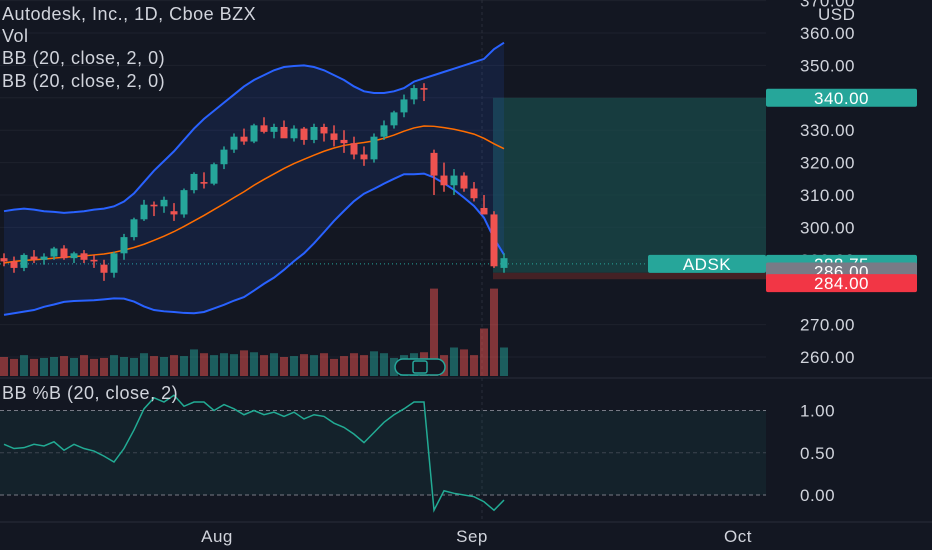  What do you see at coordinates (84, 58) in the screenshot?
I see `bb-legend-1: BB (20, close, 2, 0)` at bounding box center [84, 58].